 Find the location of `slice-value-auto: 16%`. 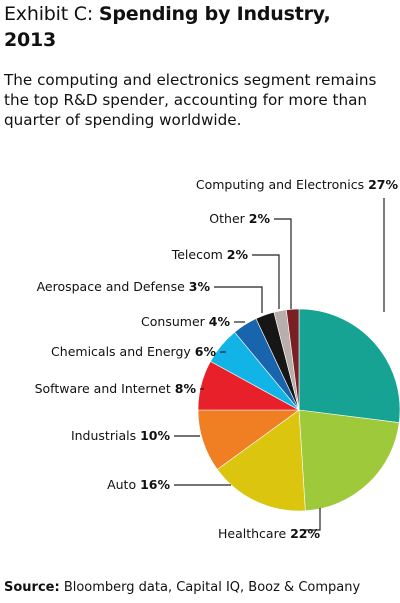

slice-value-auto: 16% is located at coordinates (155, 484).